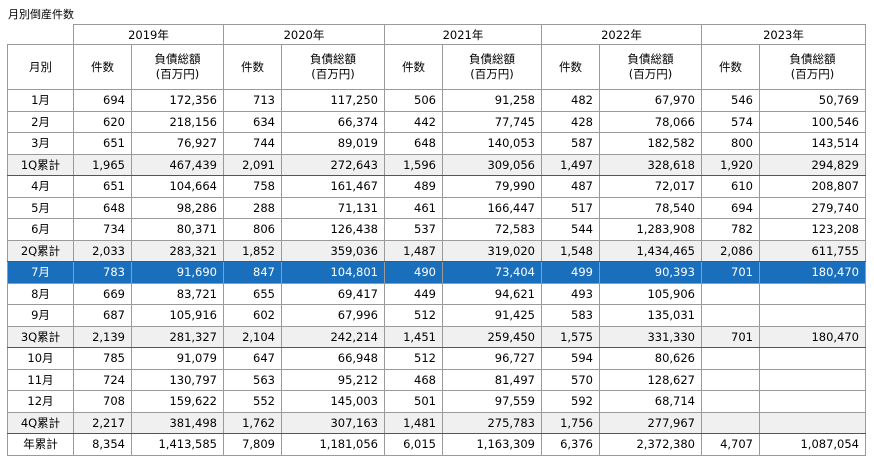  I want to click on count-cell: 288, so click(252, 207).